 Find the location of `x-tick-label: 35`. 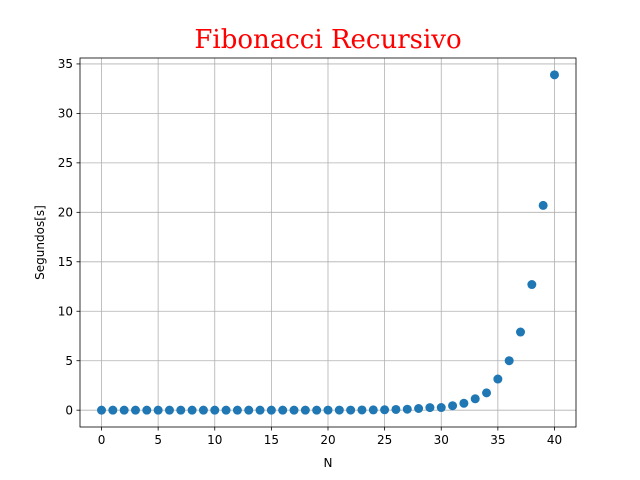

x-tick-label: 35 is located at coordinates (497, 440).